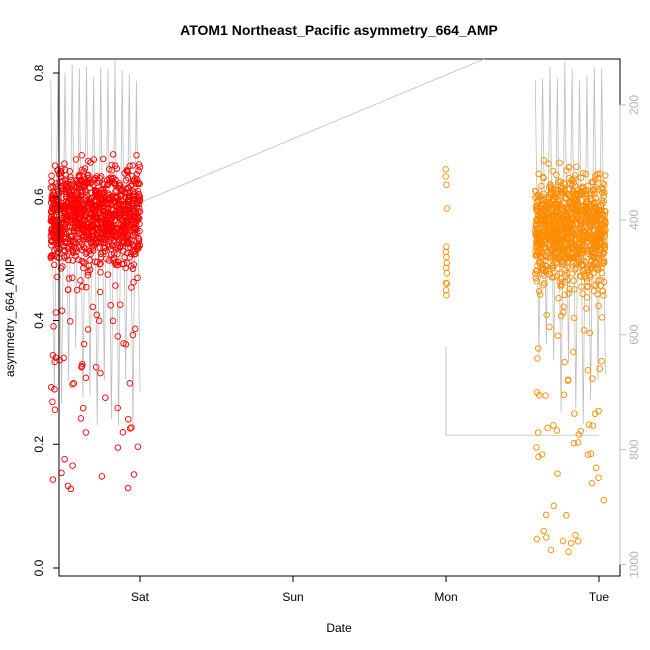 The height and width of the screenshot is (650, 650). I want to click on y-tick-label: 0.2, so click(39, 444).